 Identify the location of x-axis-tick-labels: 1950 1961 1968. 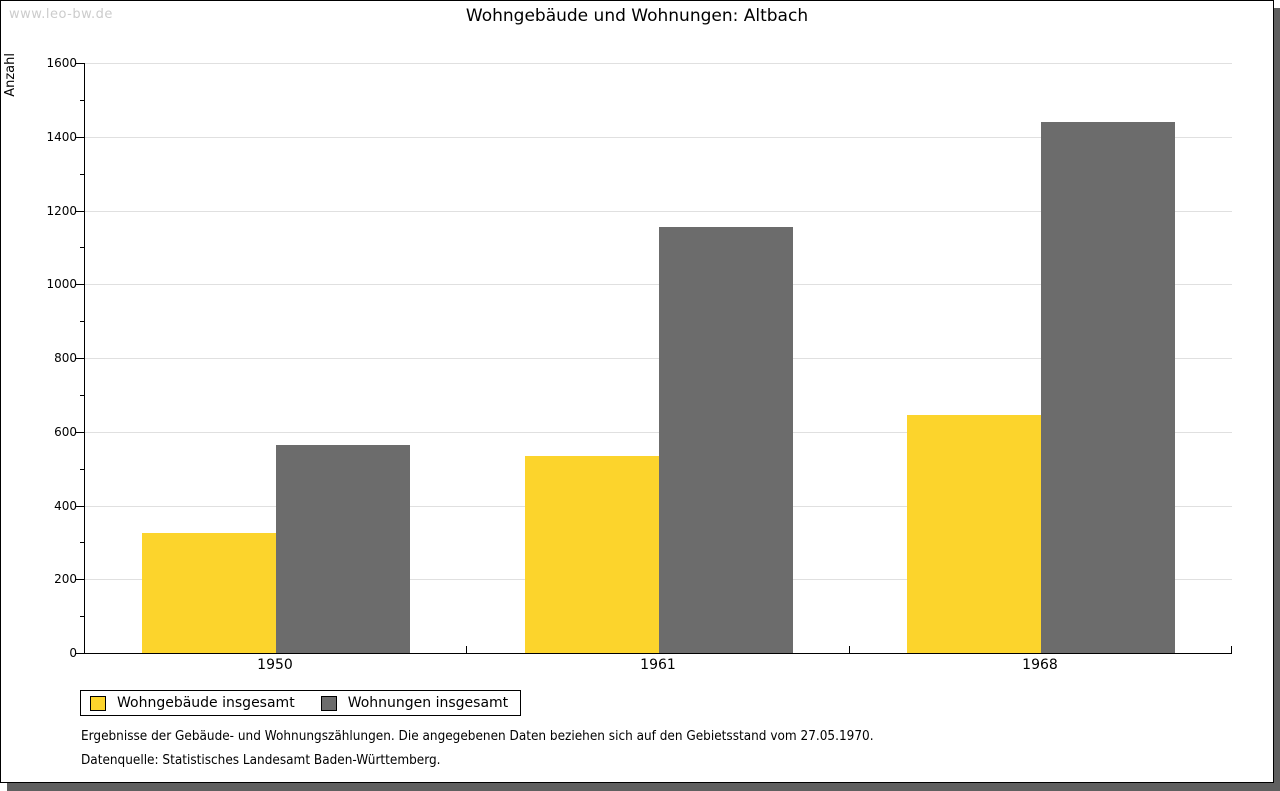
(657, 666).